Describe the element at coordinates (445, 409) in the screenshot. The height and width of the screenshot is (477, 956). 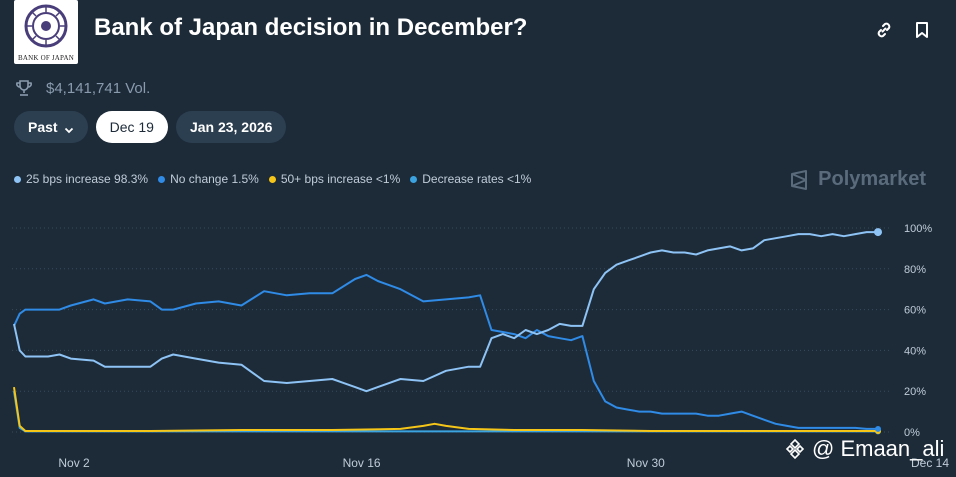
I see `series-line-50-bps-increase` at that location.